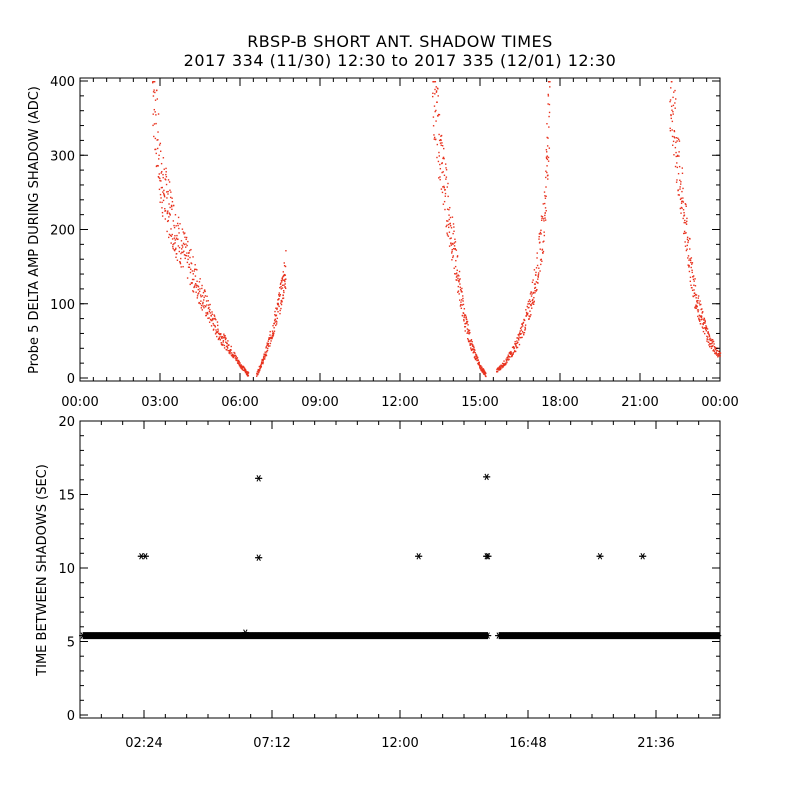  Describe the element at coordinates (239, 402) in the screenshot. I see `x-tick-label: 06:00` at that location.